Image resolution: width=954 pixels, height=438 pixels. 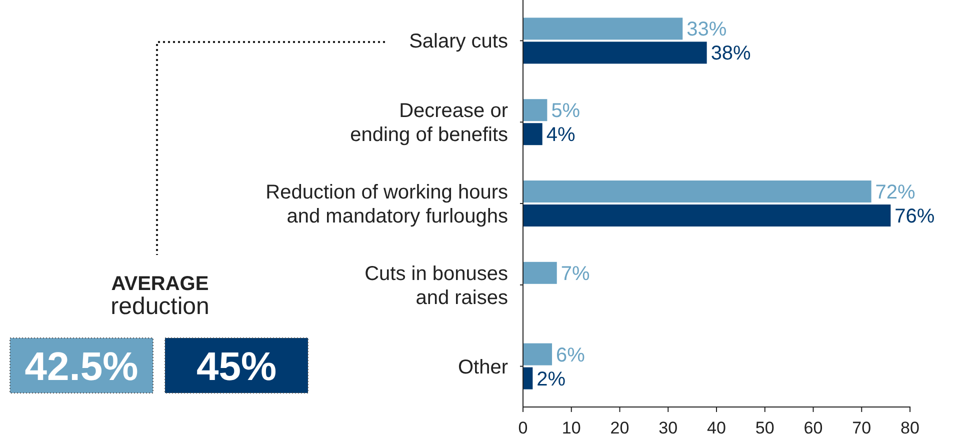 I want to click on x-tick-label: 80, so click(x=910, y=428).